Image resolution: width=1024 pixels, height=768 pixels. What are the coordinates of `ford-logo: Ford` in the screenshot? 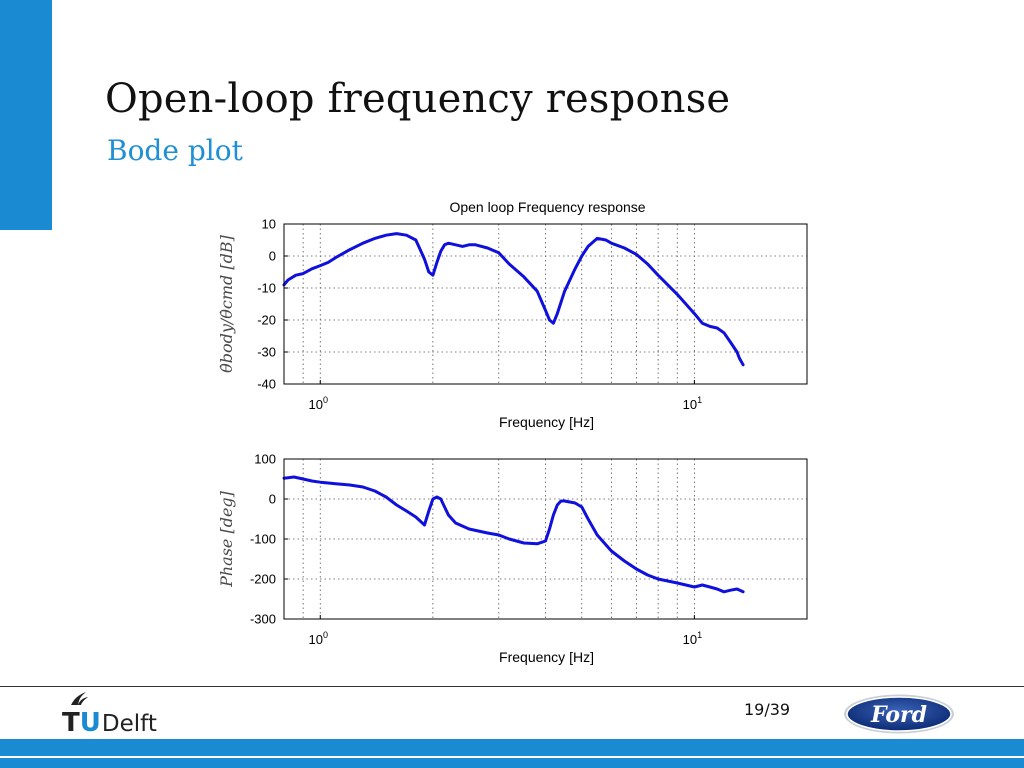 It's located at (899, 714).